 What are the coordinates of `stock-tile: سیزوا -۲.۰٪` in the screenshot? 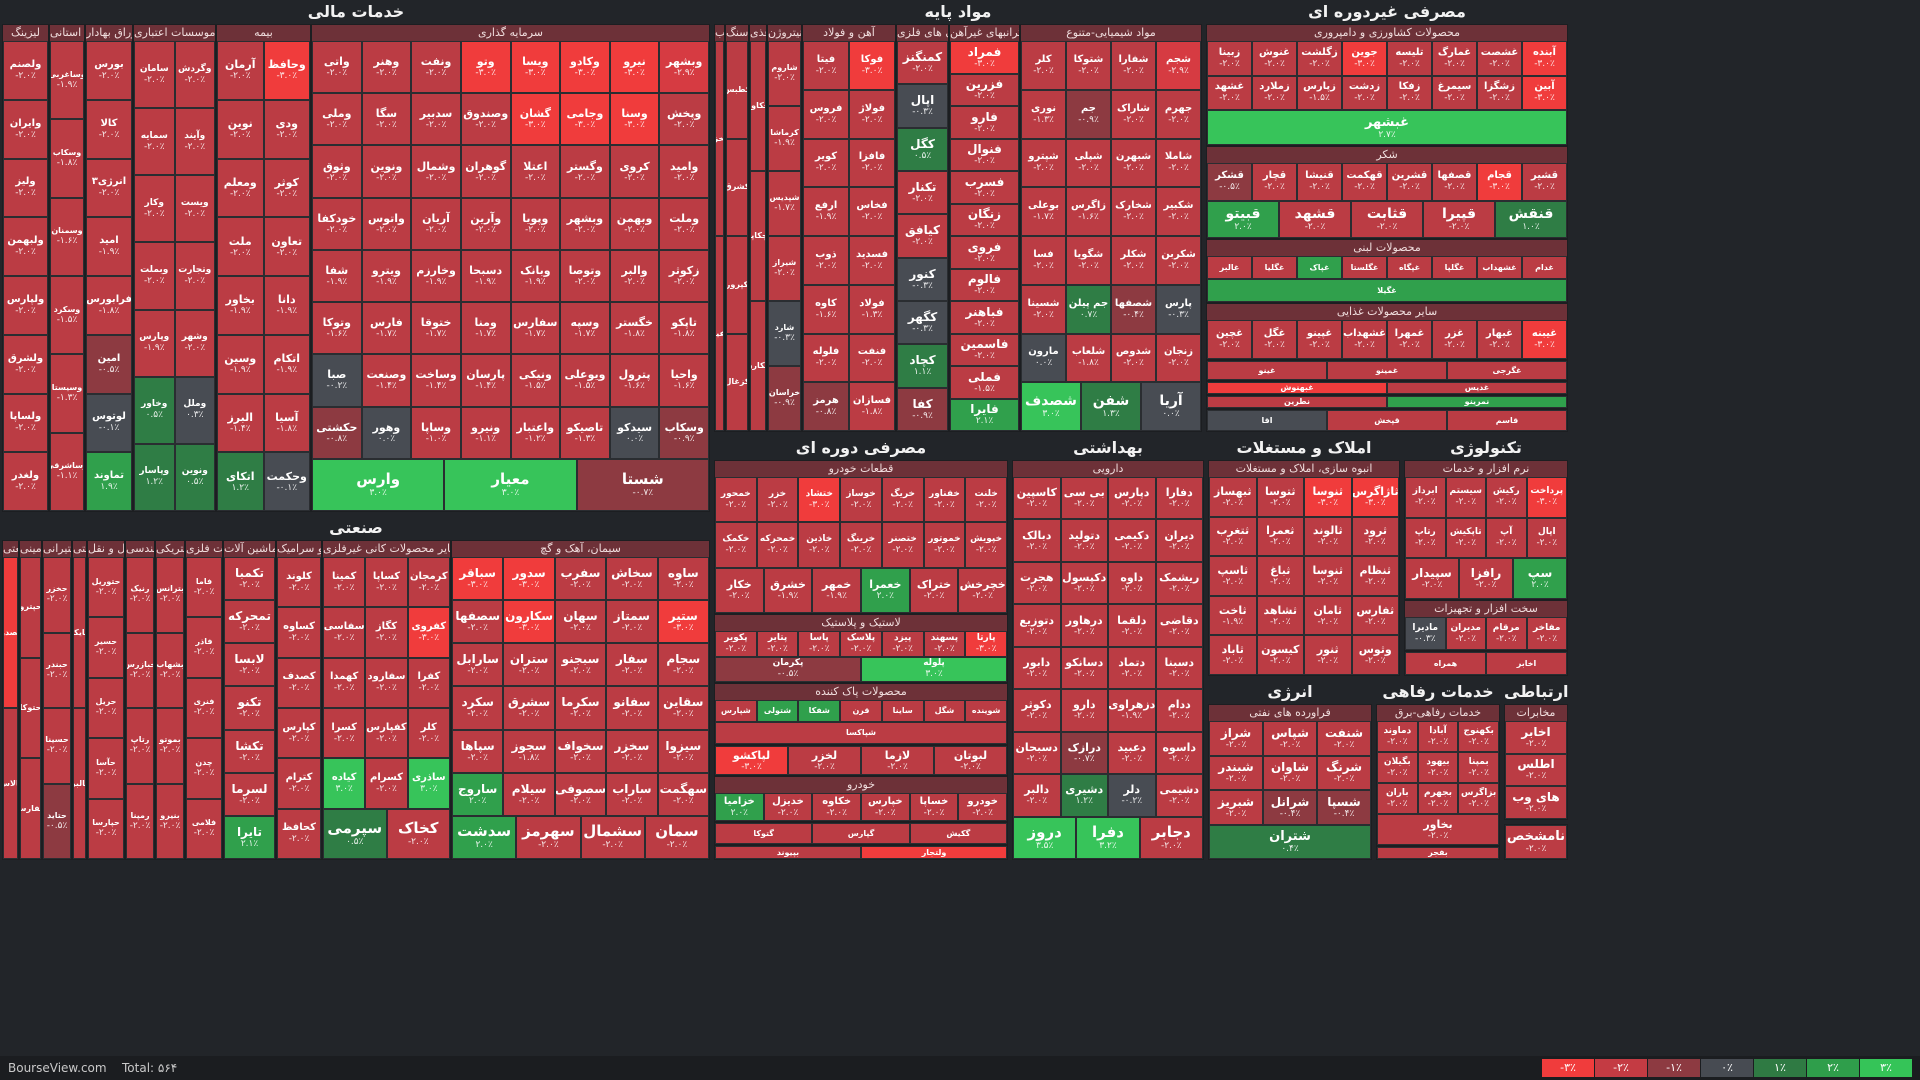 It's located at (683, 751).